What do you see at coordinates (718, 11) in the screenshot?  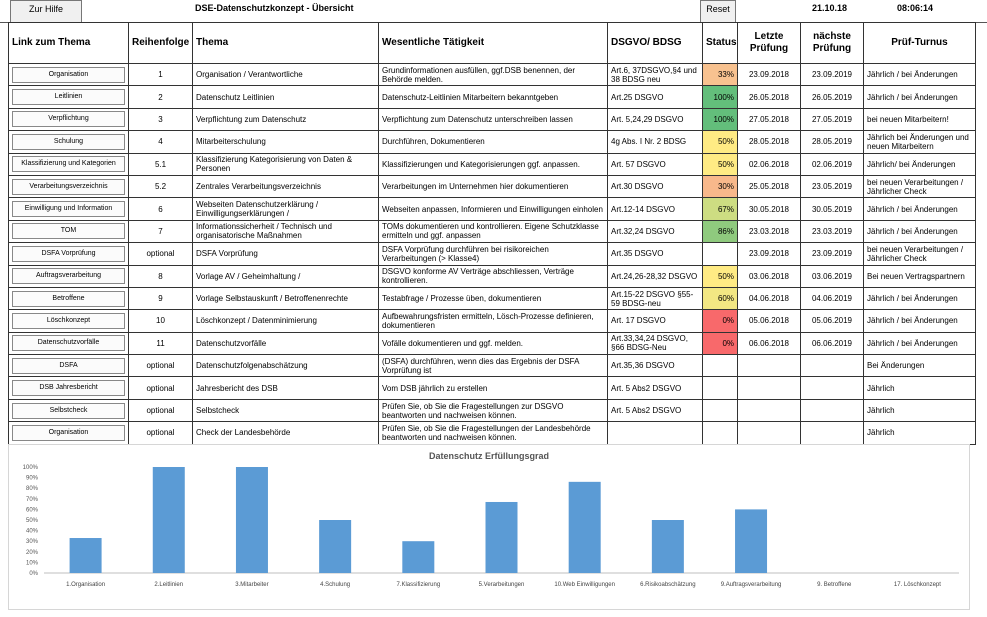 I see `reset-button: Reset` at bounding box center [718, 11].